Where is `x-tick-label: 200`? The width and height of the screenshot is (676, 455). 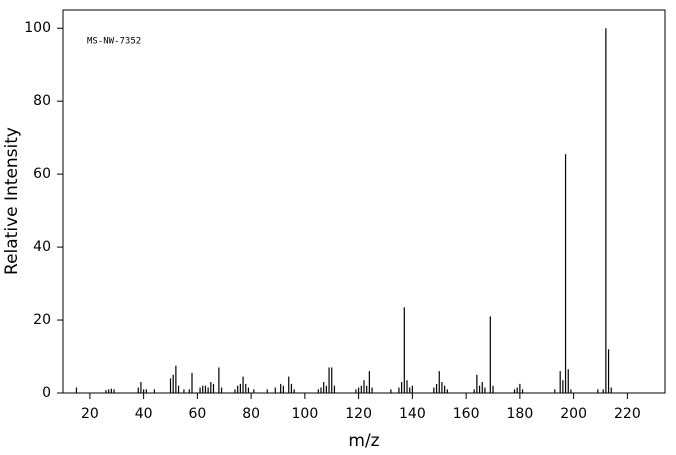 x-tick-label: 200 is located at coordinates (573, 414).